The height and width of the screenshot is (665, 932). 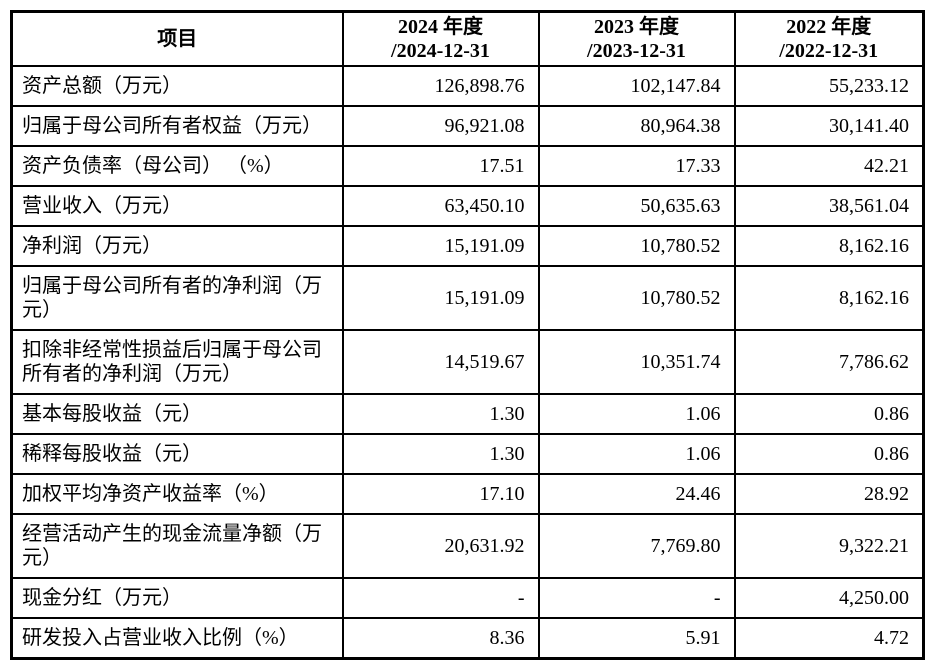 I want to click on row-value-2024: 14,519.67, so click(x=440, y=362).